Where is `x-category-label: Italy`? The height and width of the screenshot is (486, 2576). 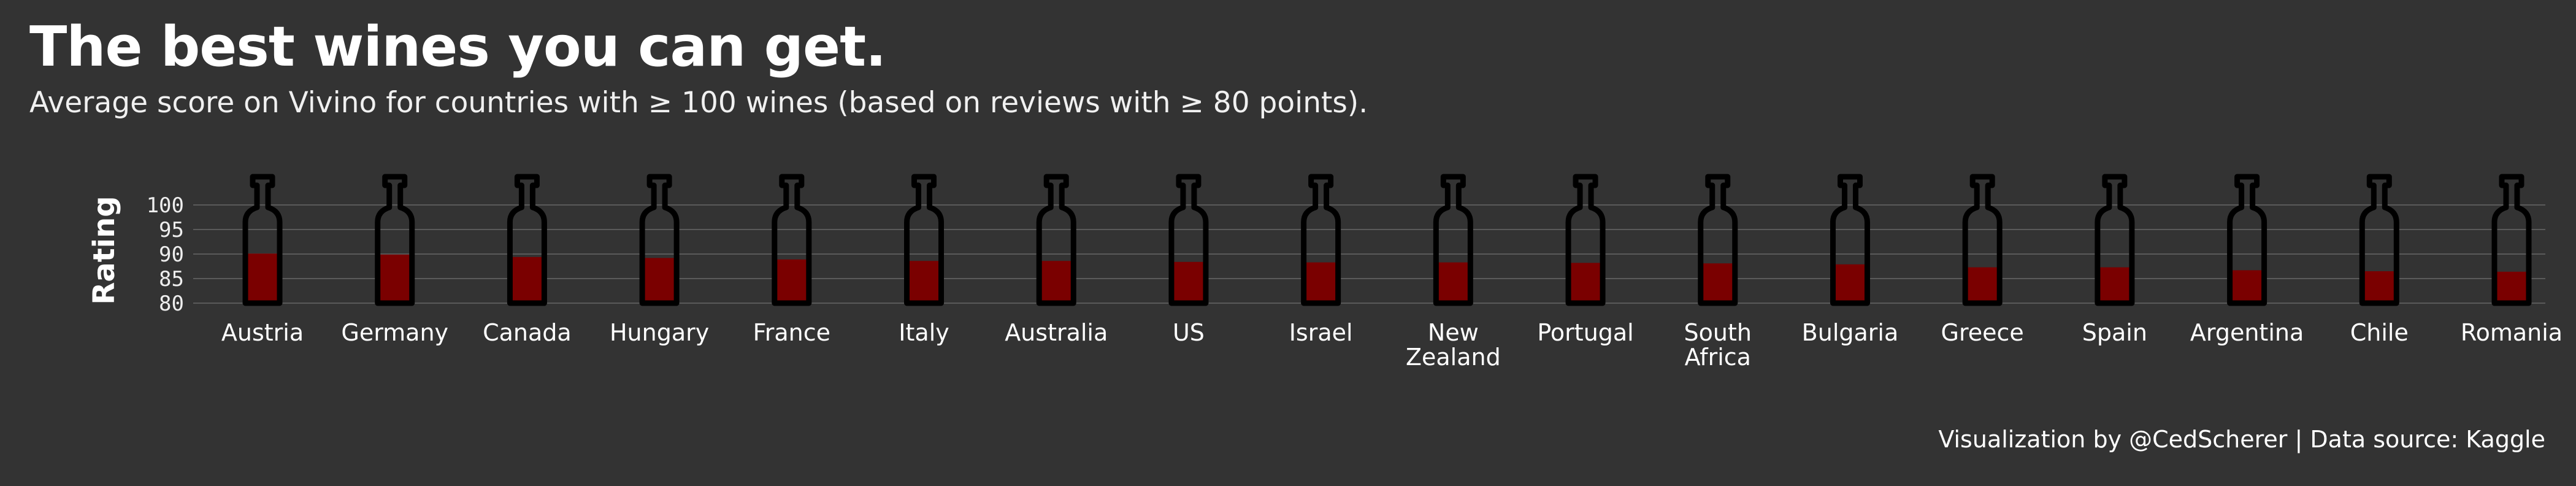 x-category-label: Italy is located at coordinates (924, 332).